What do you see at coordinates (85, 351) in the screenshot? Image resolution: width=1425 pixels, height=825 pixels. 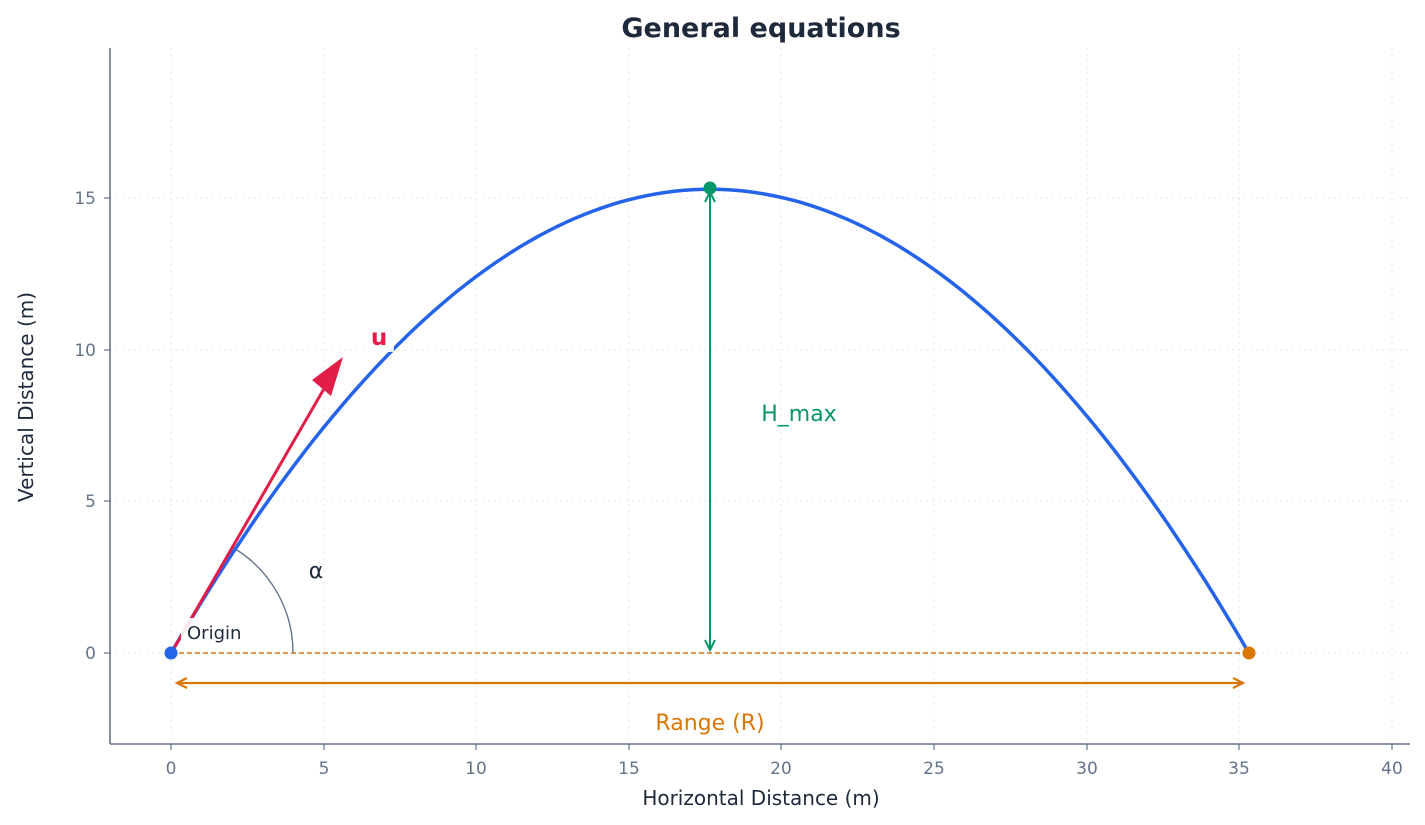 I see `y-tick-label: 10` at bounding box center [85, 351].